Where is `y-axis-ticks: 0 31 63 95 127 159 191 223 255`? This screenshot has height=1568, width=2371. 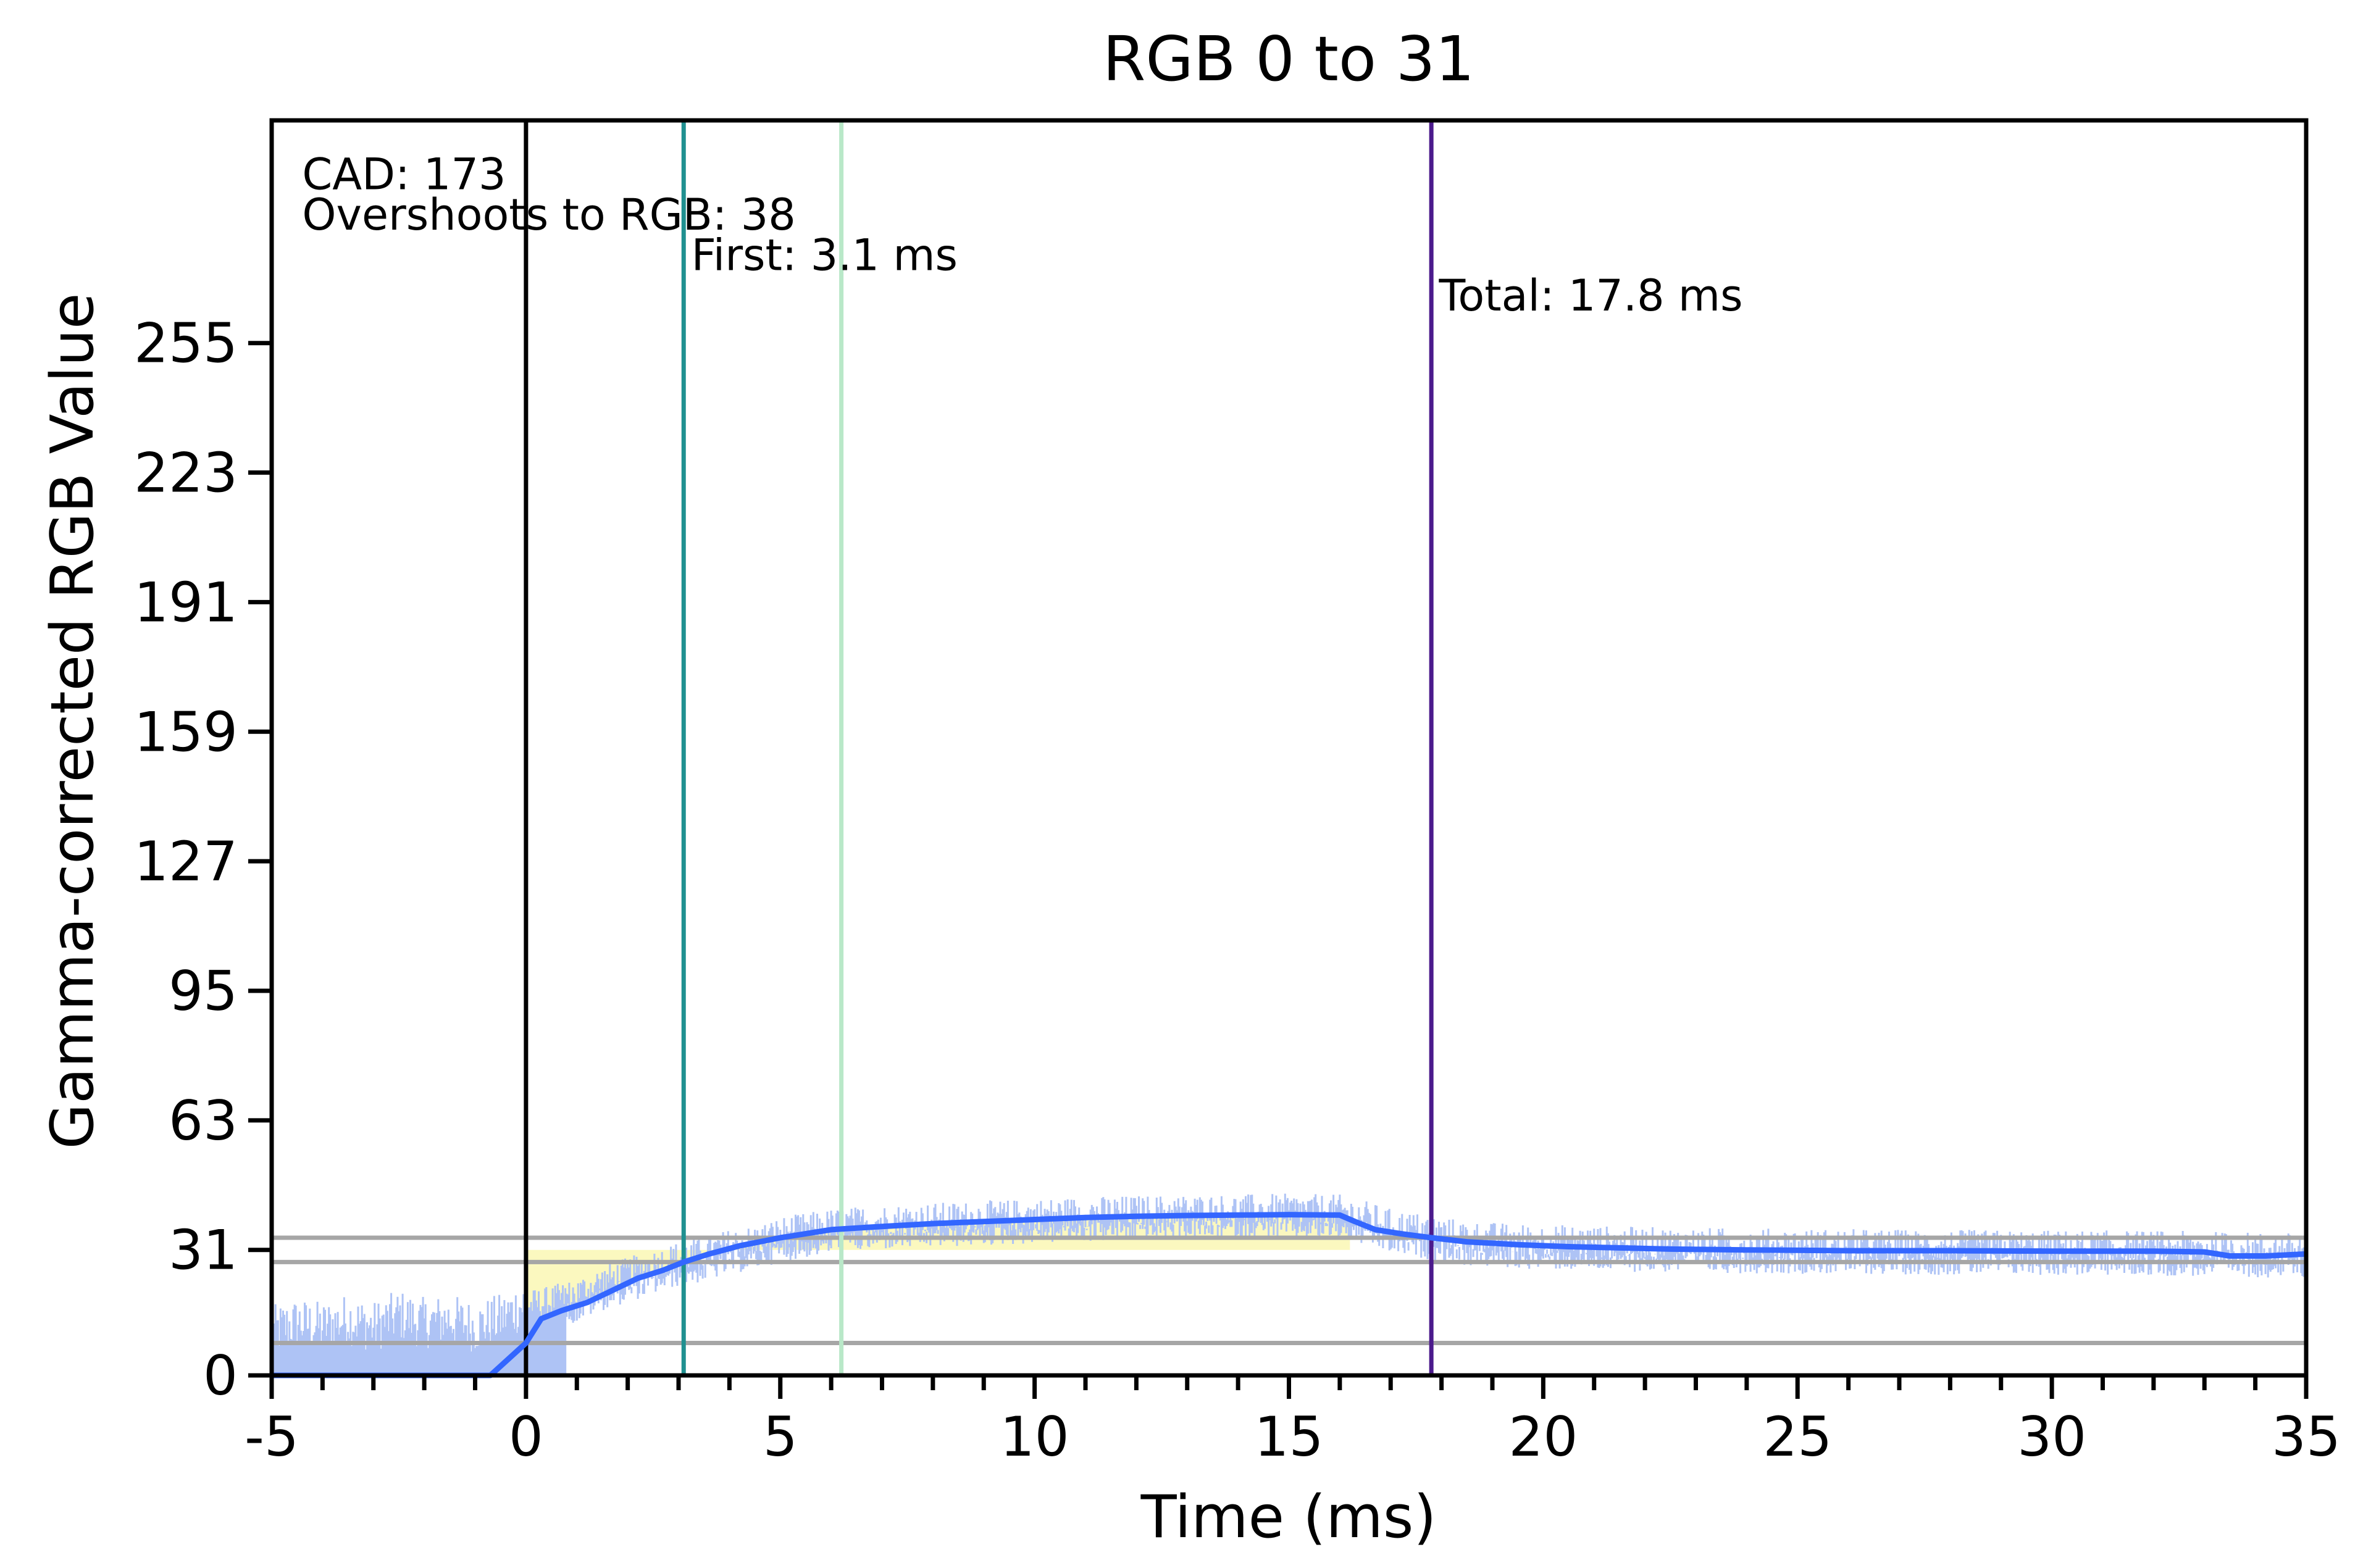
y-axis-ticks: 0 31 63 95 127 159 191 223 255 is located at coordinates (203, 860).